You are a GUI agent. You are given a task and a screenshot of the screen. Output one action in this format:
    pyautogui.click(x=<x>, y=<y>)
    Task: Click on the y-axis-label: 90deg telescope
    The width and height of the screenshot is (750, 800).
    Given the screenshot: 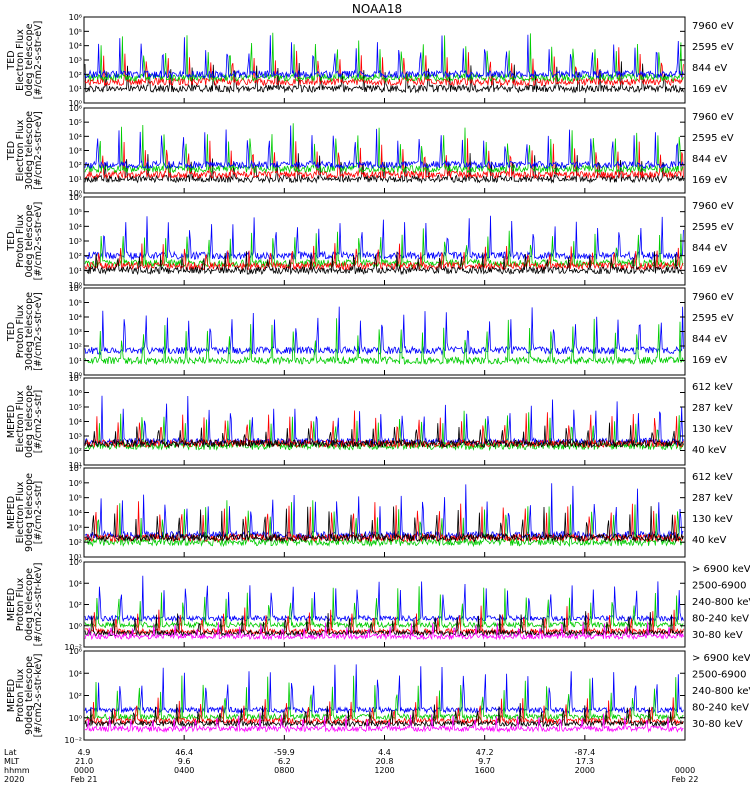 What is the action you would take?
    pyautogui.click(x=29, y=695)
    